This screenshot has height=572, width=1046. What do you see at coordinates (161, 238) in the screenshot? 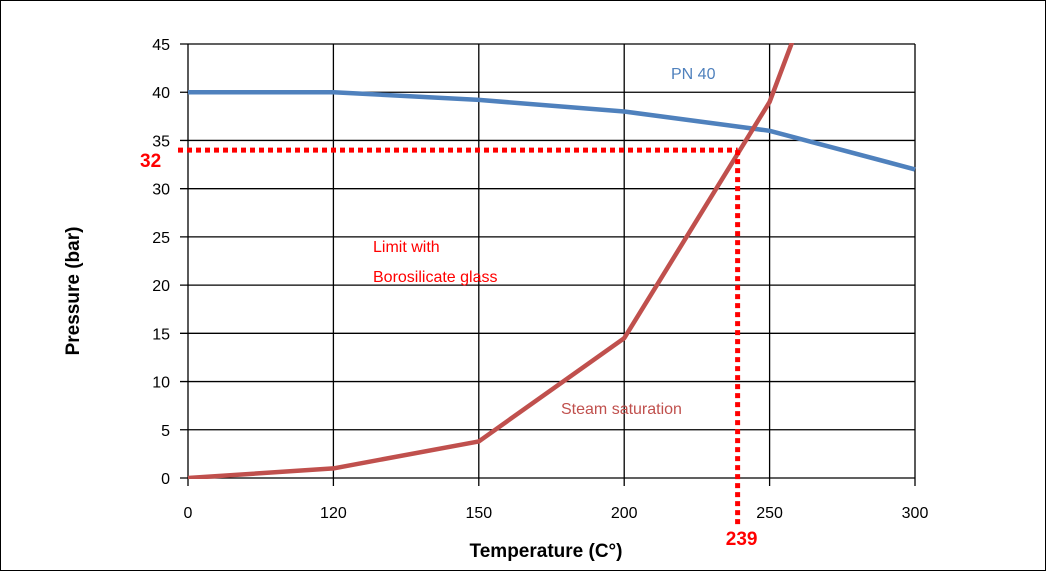
I see `y-tick-label: 25` at bounding box center [161, 238].